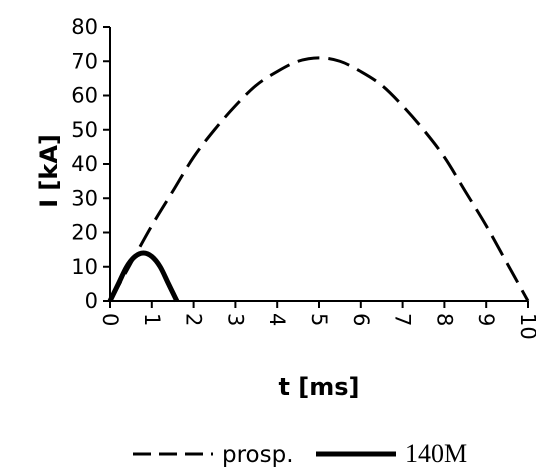  I want to click on x-tick-label: 8, so click(444, 319).